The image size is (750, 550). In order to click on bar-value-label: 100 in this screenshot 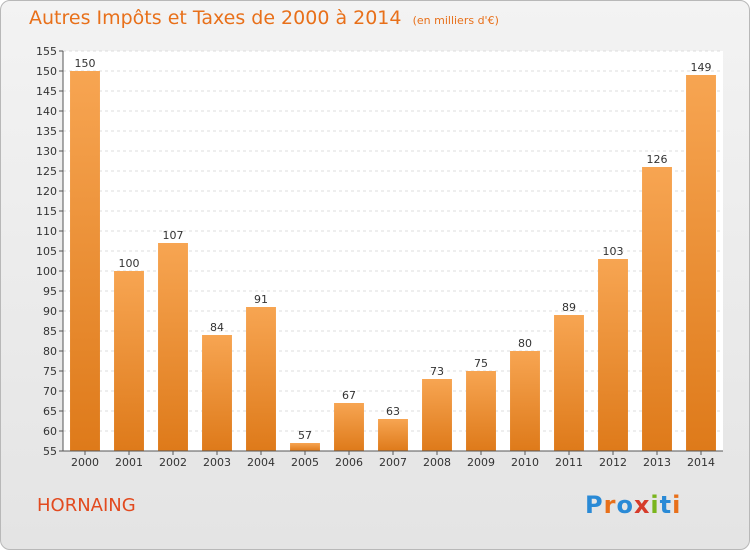, I will do `click(129, 263)`.